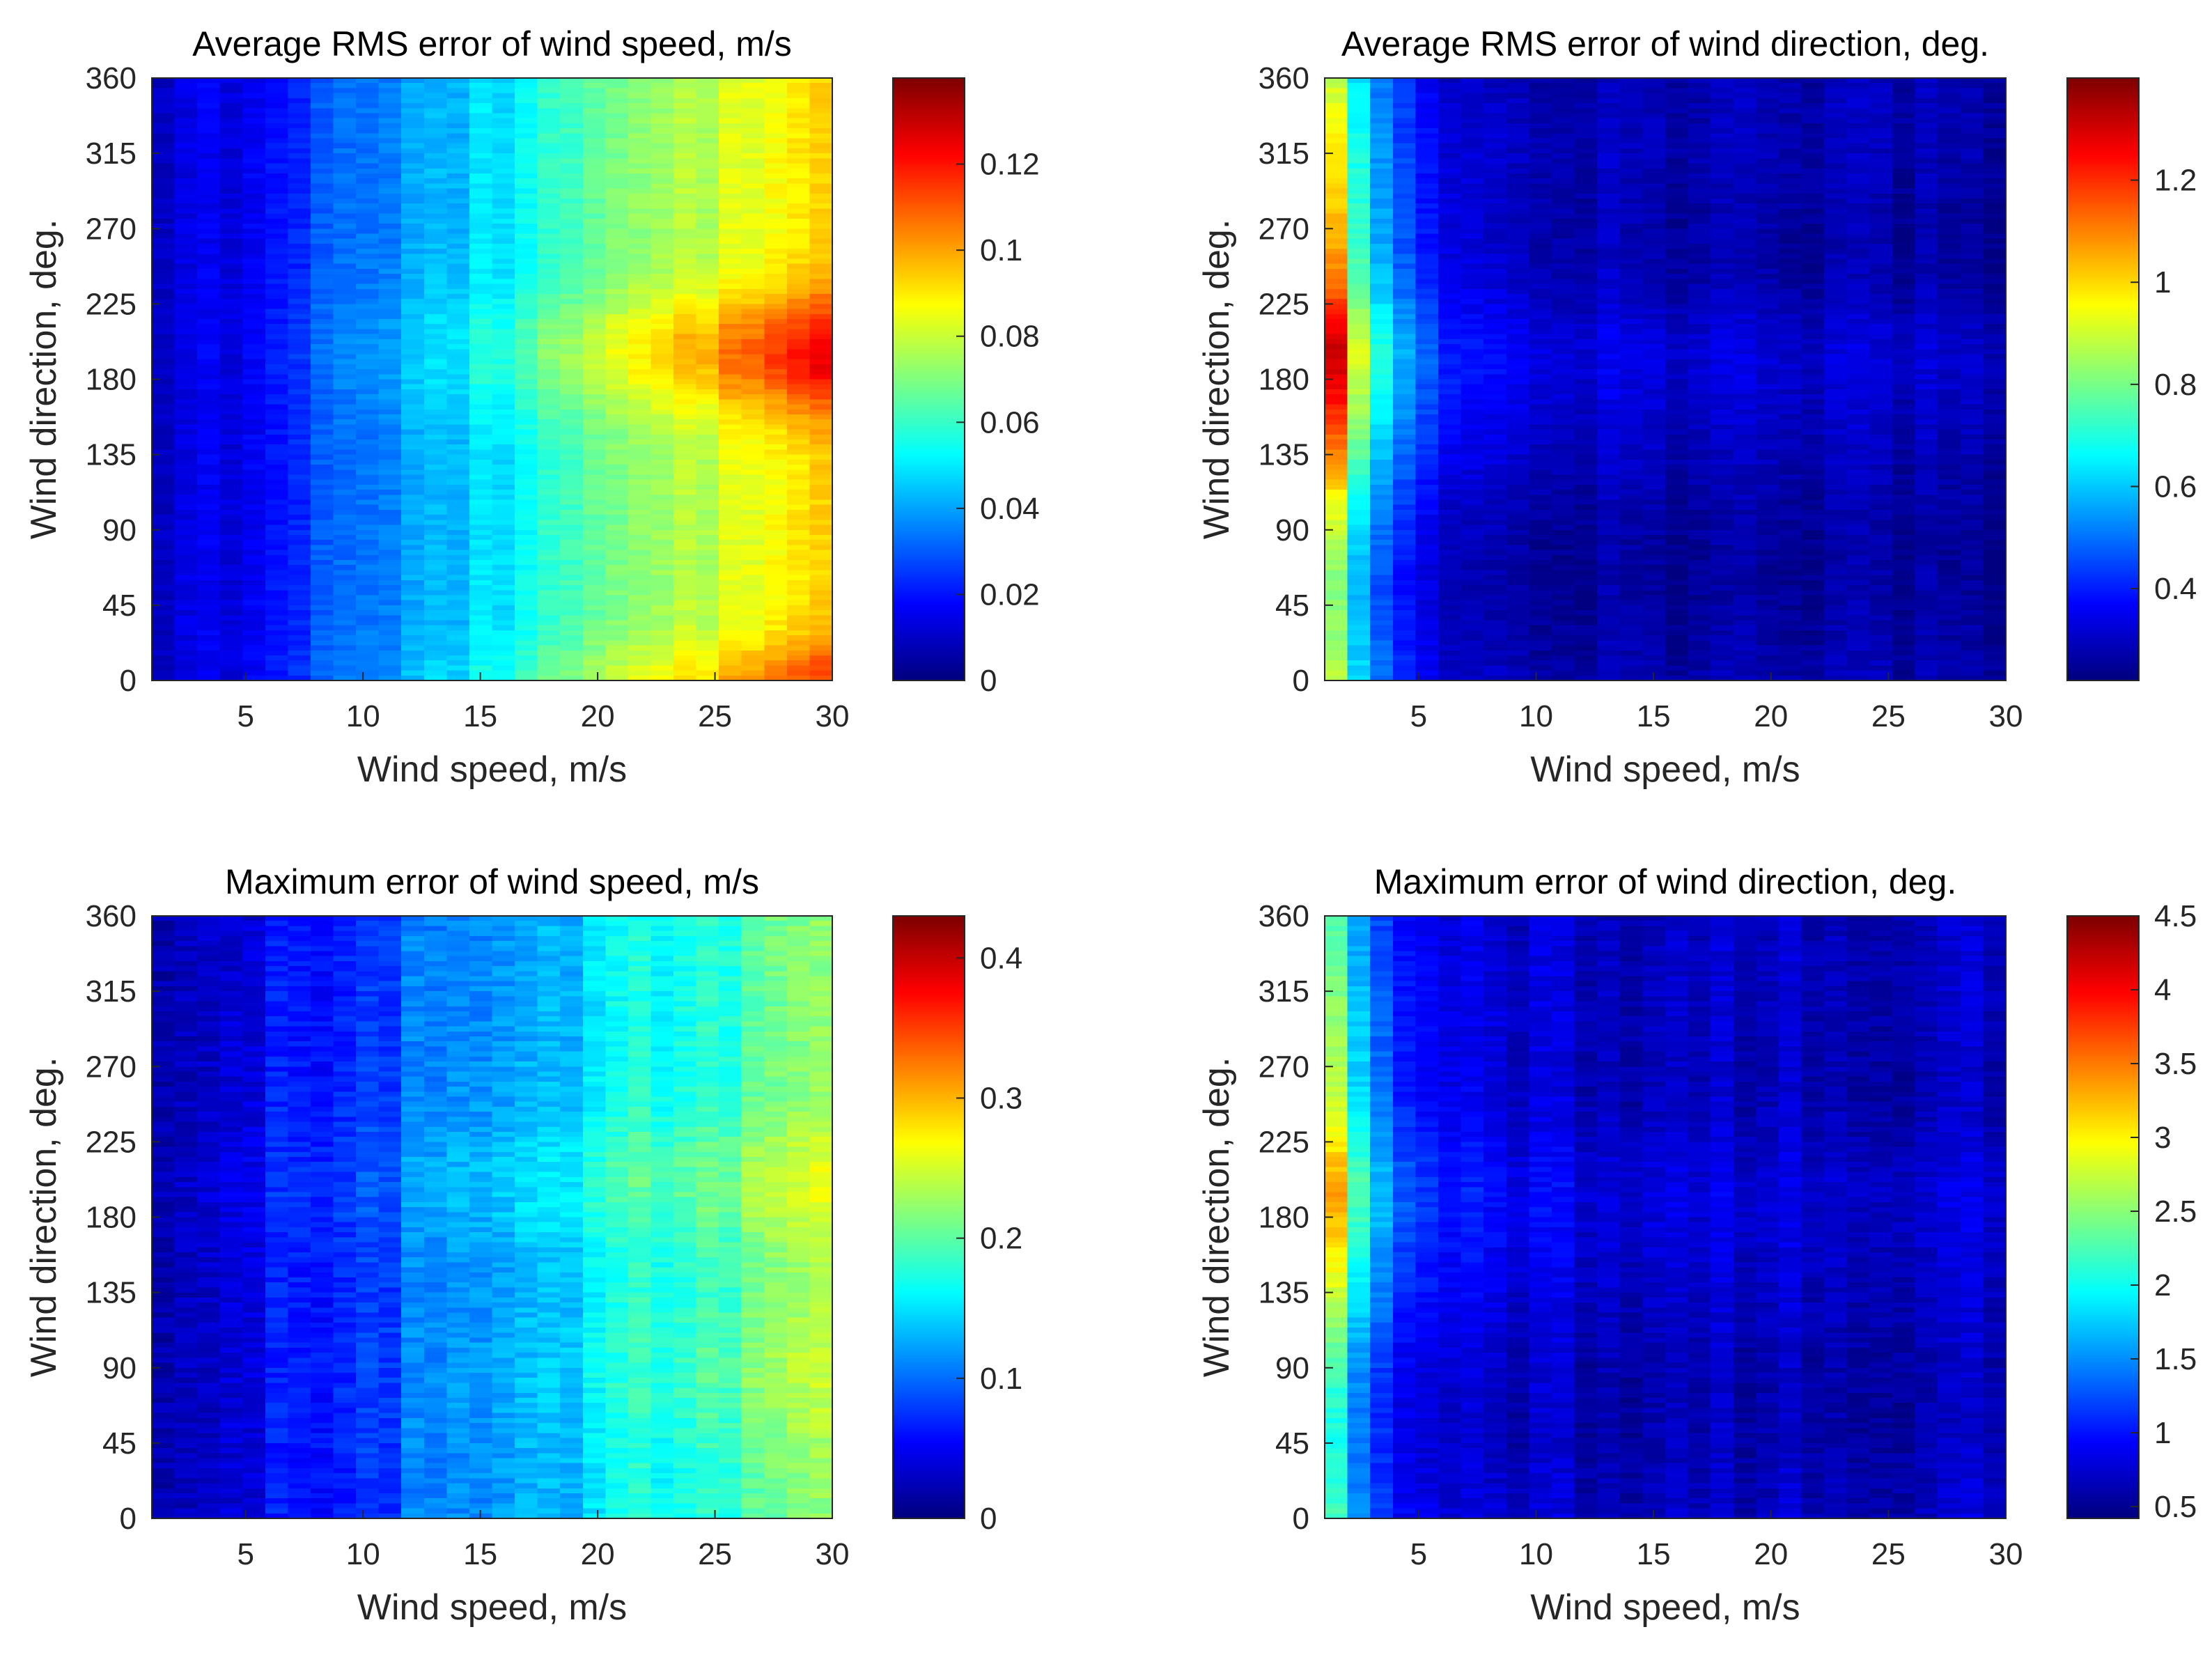 The image size is (2212, 1657). What do you see at coordinates (492, 43) in the screenshot?
I see `chart-title: Average RMS error of wind speed, m/s` at bounding box center [492, 43].